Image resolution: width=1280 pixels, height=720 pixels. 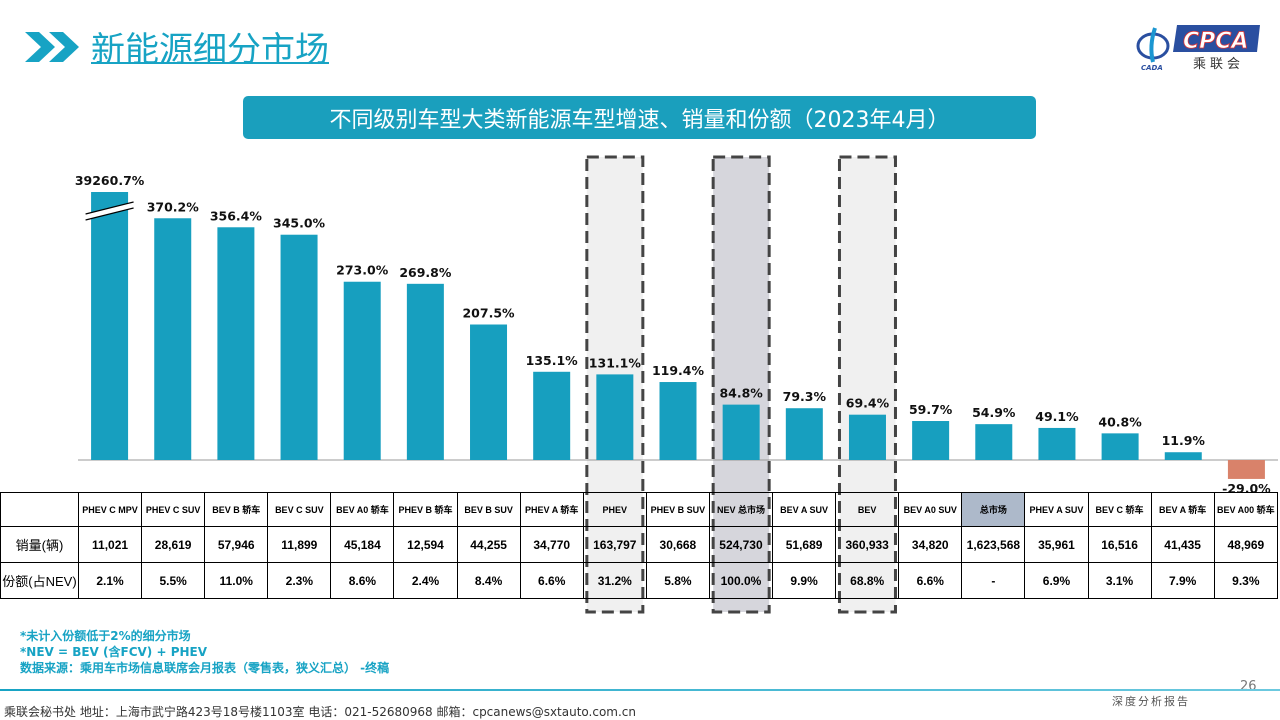 I want to click on svg-text: CADA, so click(x=1152, y=68).